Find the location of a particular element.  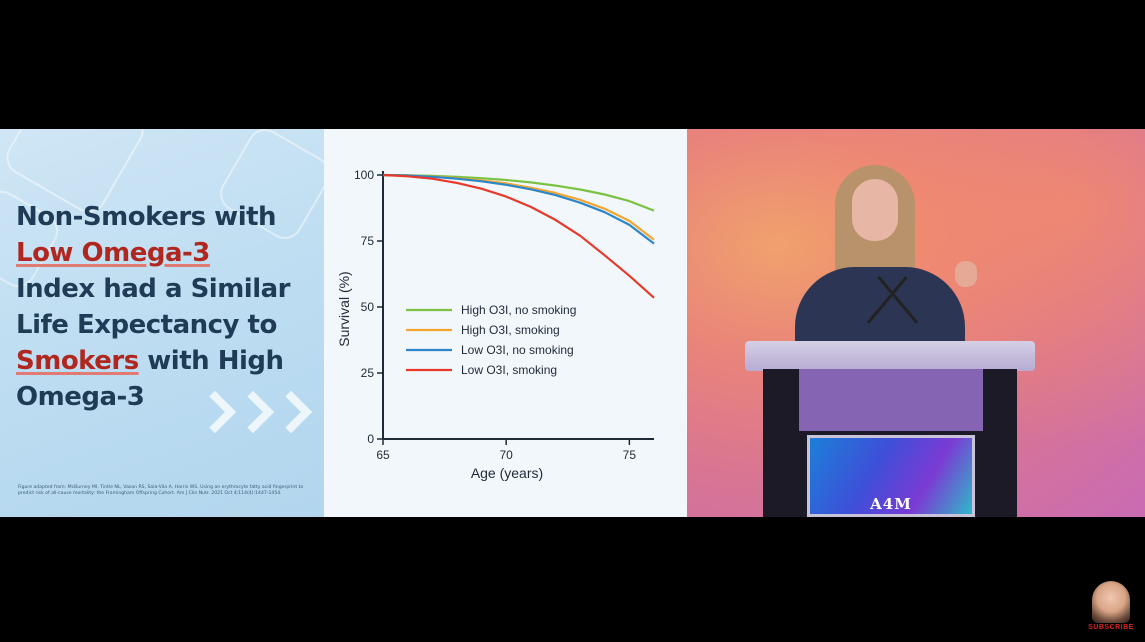

headline-line-5: Smokers with High is located at coordinates (166, 361).